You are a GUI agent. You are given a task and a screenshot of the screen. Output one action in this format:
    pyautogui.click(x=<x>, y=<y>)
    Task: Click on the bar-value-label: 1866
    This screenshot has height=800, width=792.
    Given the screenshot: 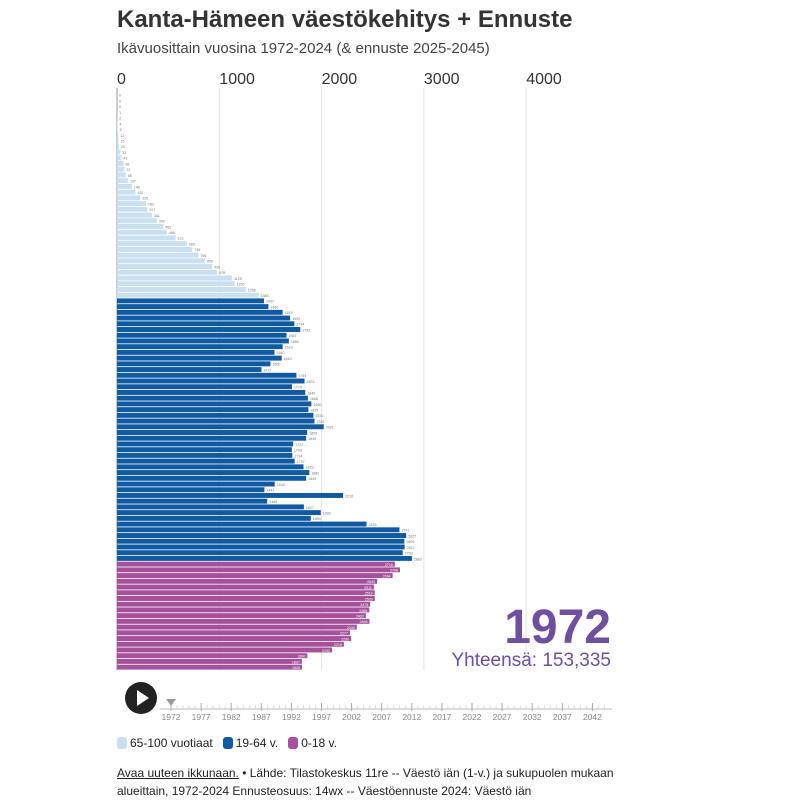 What is the action you would take?
    pyautogui.click(x=314, y=399)
    